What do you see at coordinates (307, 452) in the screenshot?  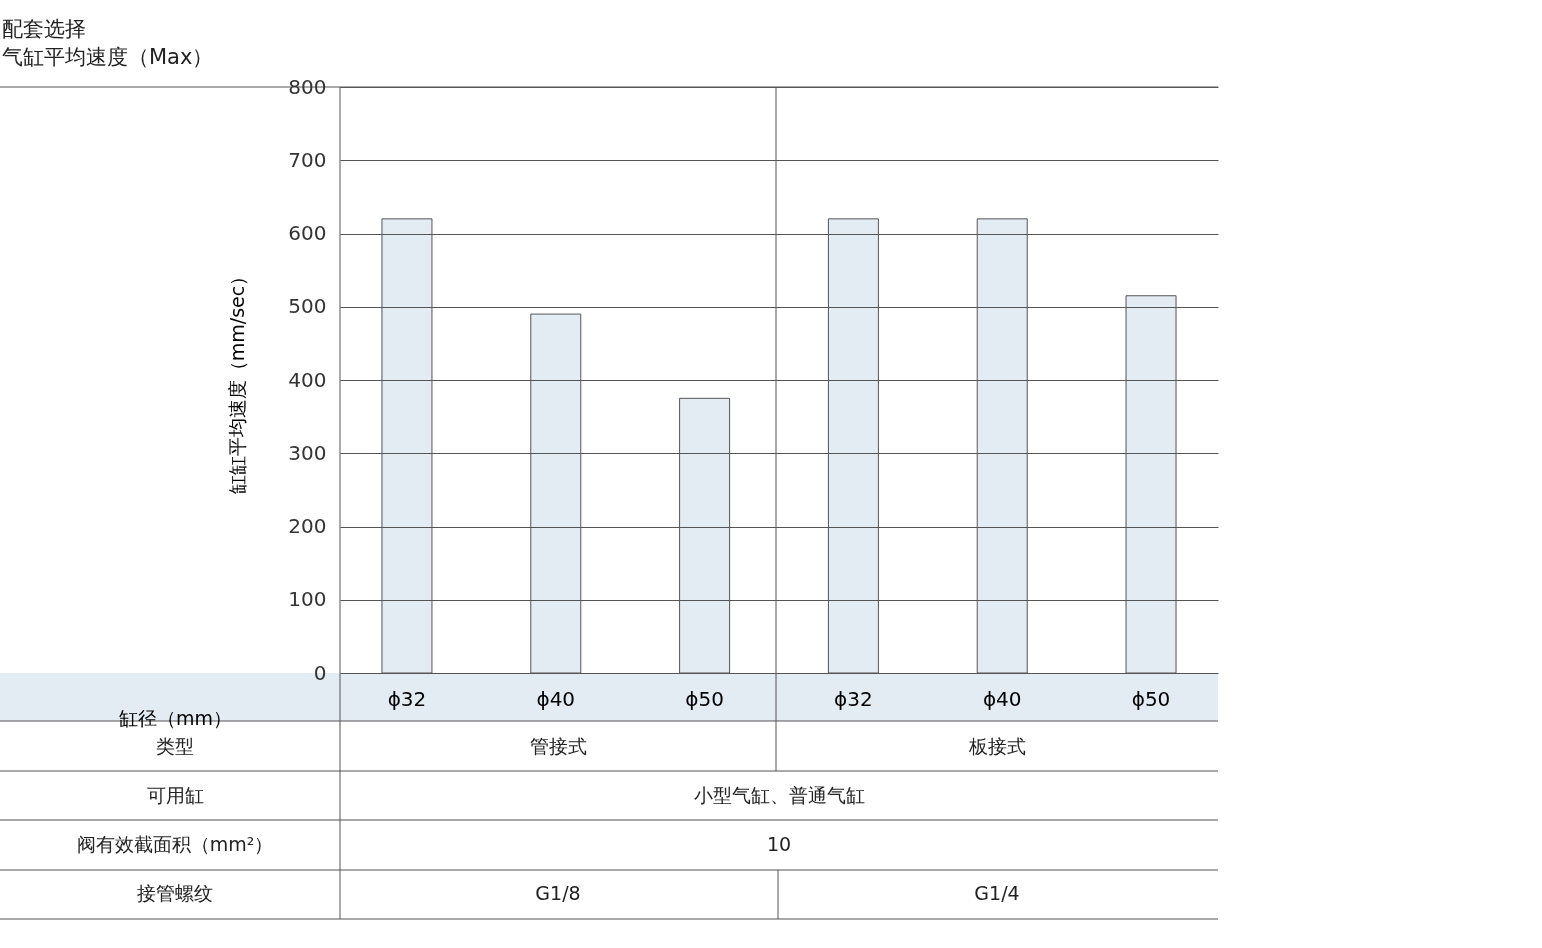 I see `y-tick-label: 300` at bounding box center [307, 452].